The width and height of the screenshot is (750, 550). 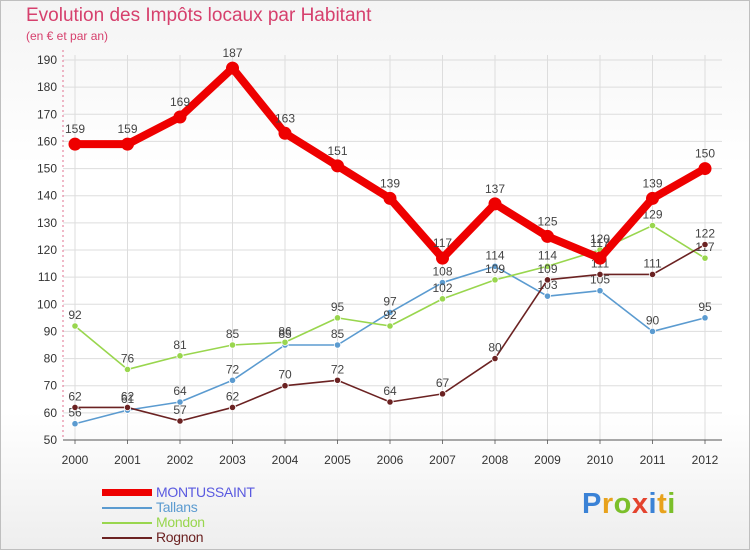 What do you see at coordinates (180, 102) in the screenshot?
I see `data-label: 169` at bounding box center [180, 102].